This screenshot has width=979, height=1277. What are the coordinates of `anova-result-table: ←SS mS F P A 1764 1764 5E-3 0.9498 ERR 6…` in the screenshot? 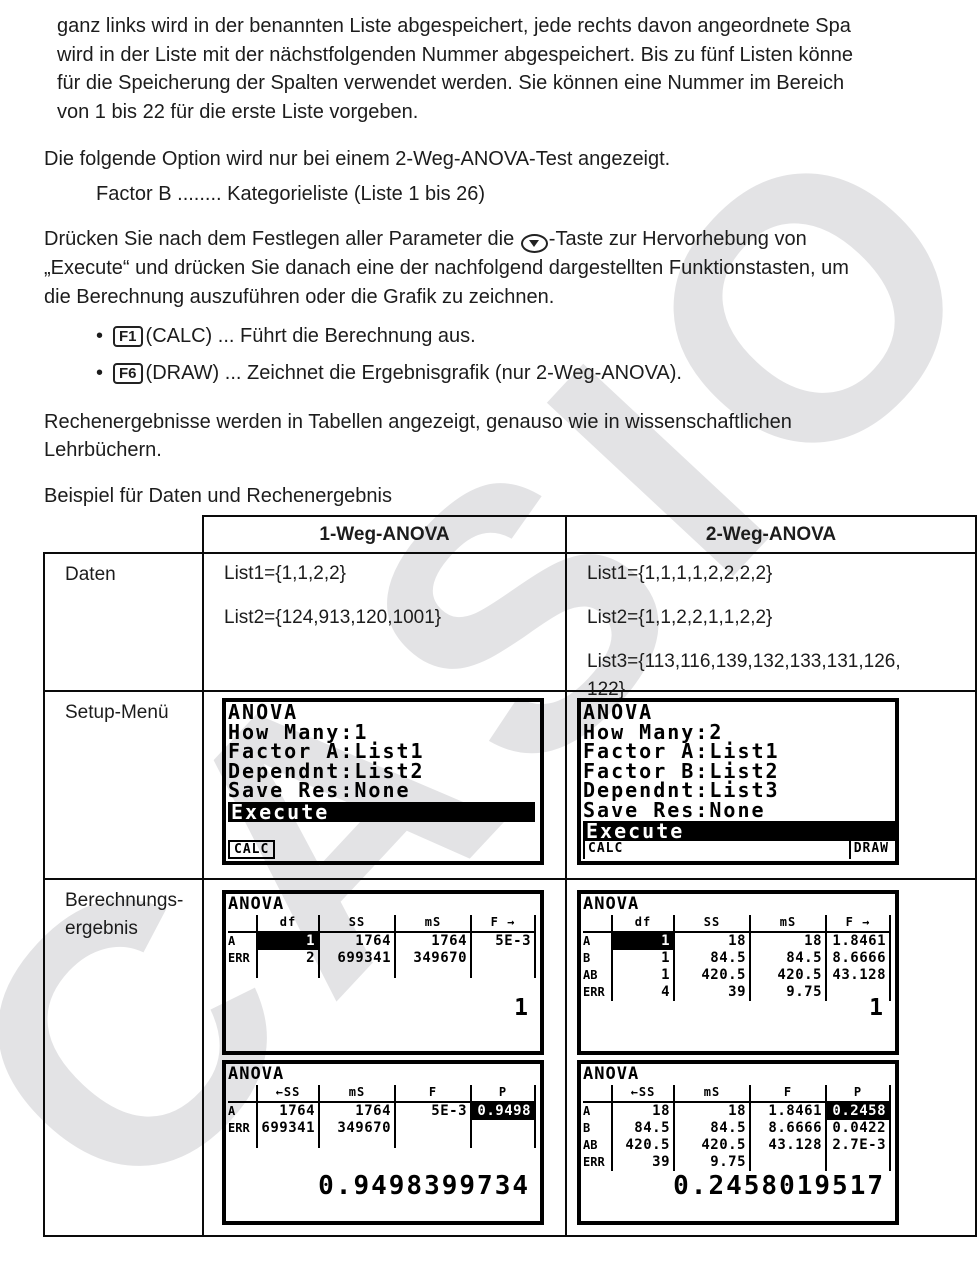 It's located at (384, 1116).